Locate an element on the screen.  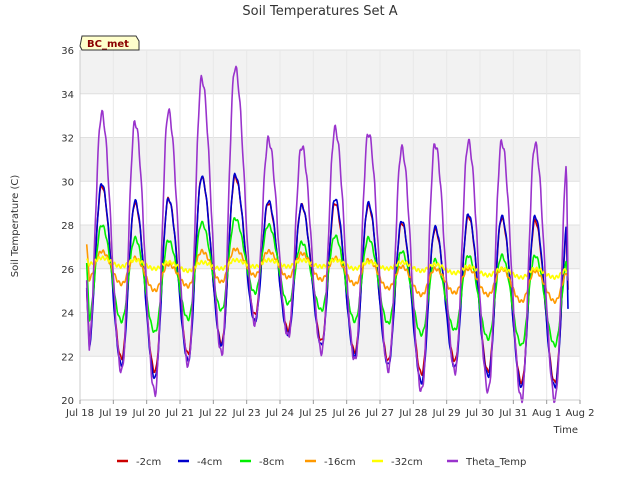
legend-label: -32cm is located at coordinates (407, 462).